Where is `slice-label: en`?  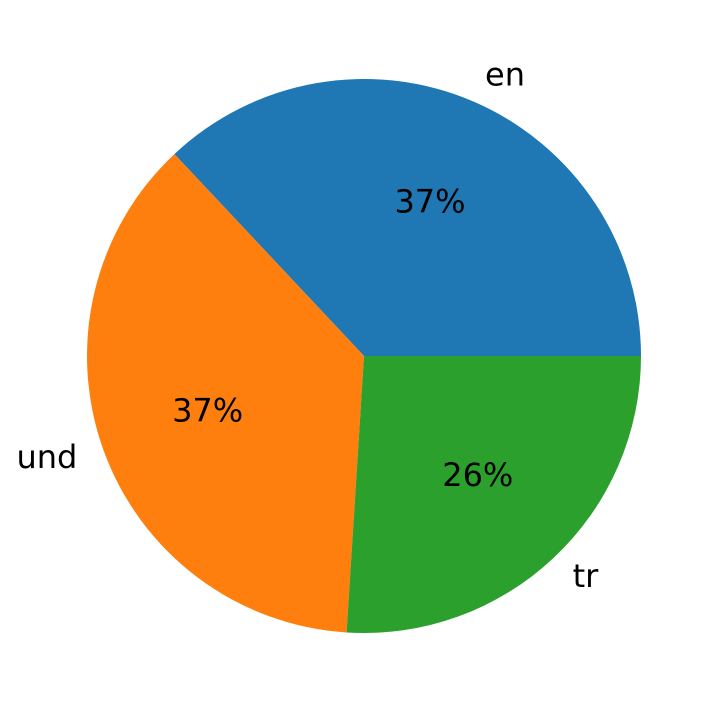 slice-label: en is located at coordinates (505, 74).